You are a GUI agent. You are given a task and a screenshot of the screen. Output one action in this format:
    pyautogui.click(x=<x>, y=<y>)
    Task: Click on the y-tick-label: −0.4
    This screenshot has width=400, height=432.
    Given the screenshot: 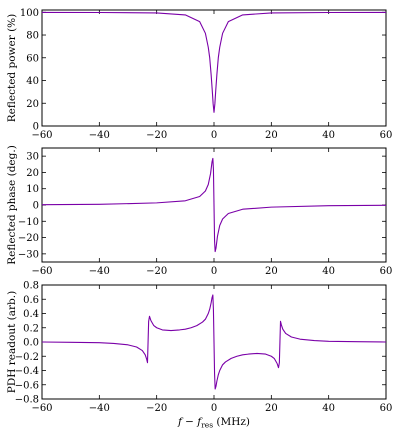 What is the action you would take?
    pyautogui.click(x=27, y=371)
    